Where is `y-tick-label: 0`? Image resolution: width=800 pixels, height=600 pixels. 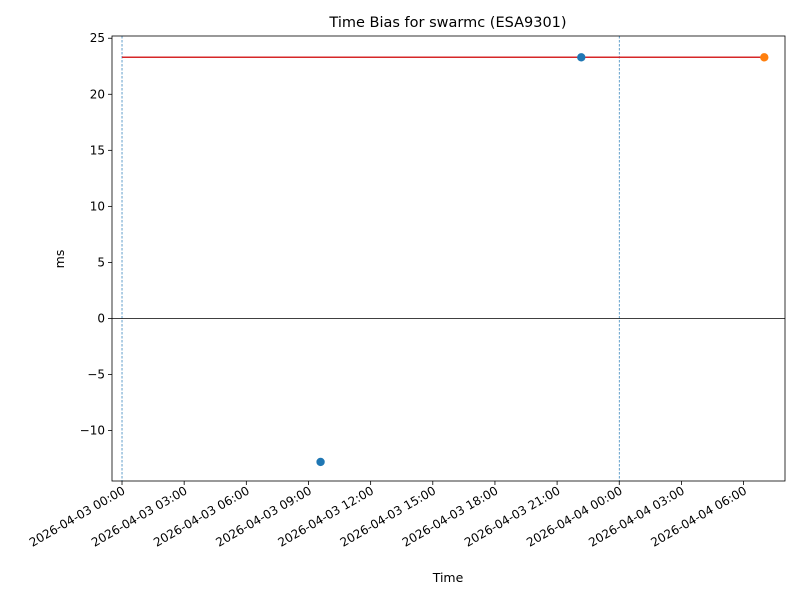
y-tick-label: 0 is located at coordinates (101, 318).